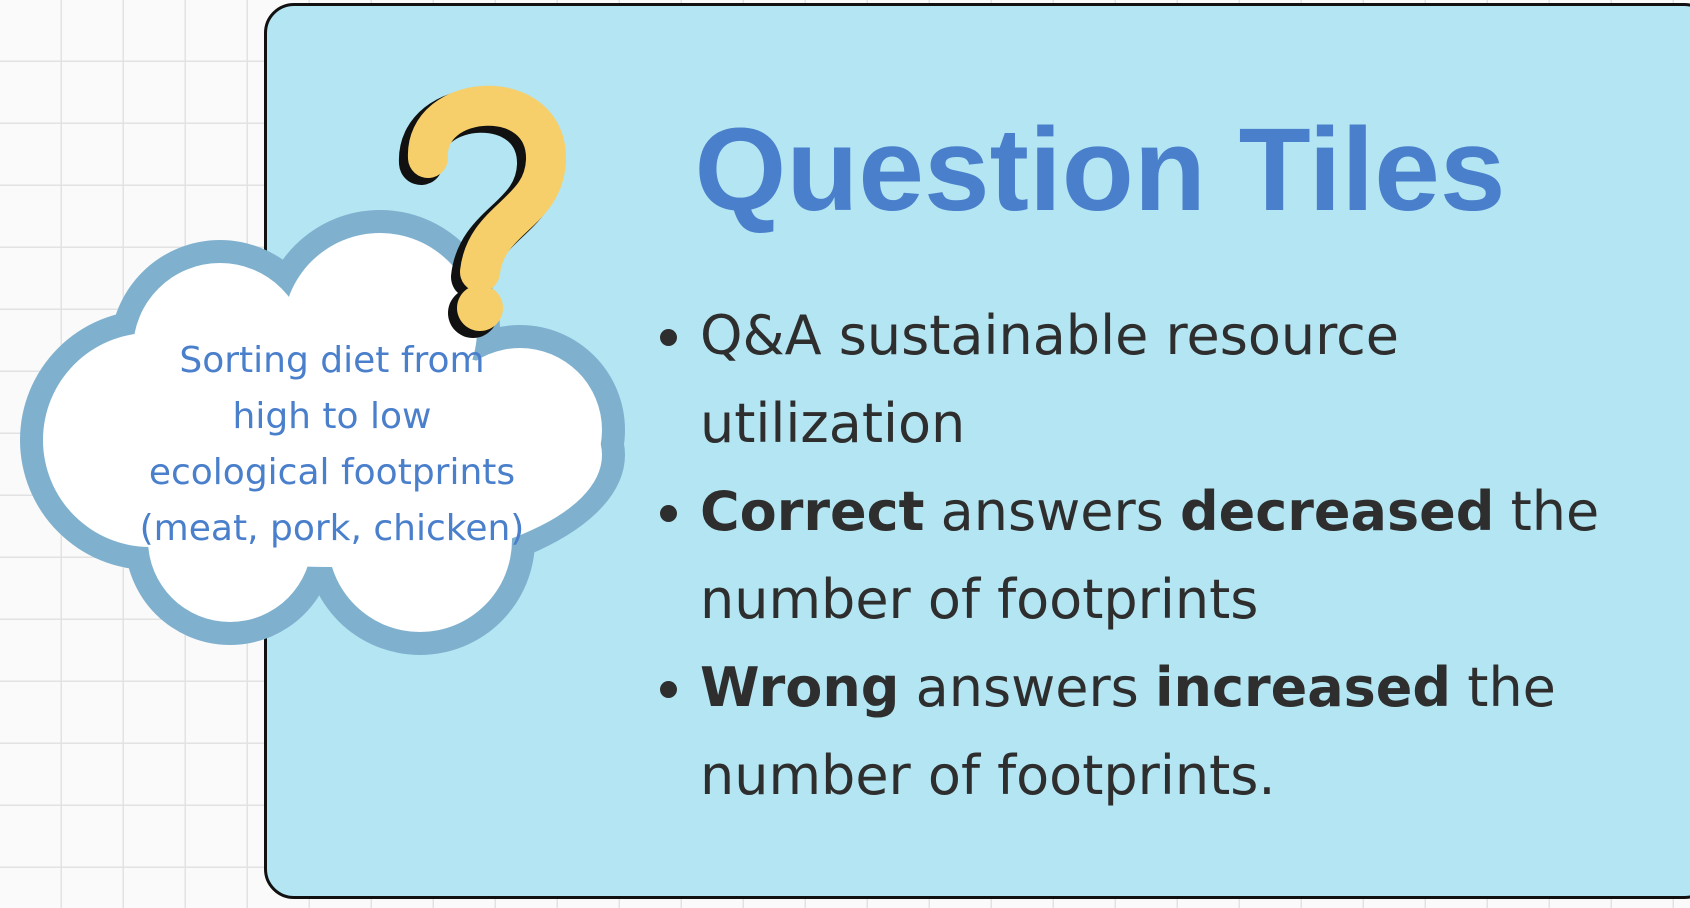 The width and height of the screenshot is (1690, 908). I want to click on bold-text: Correct, so click(812, 511).